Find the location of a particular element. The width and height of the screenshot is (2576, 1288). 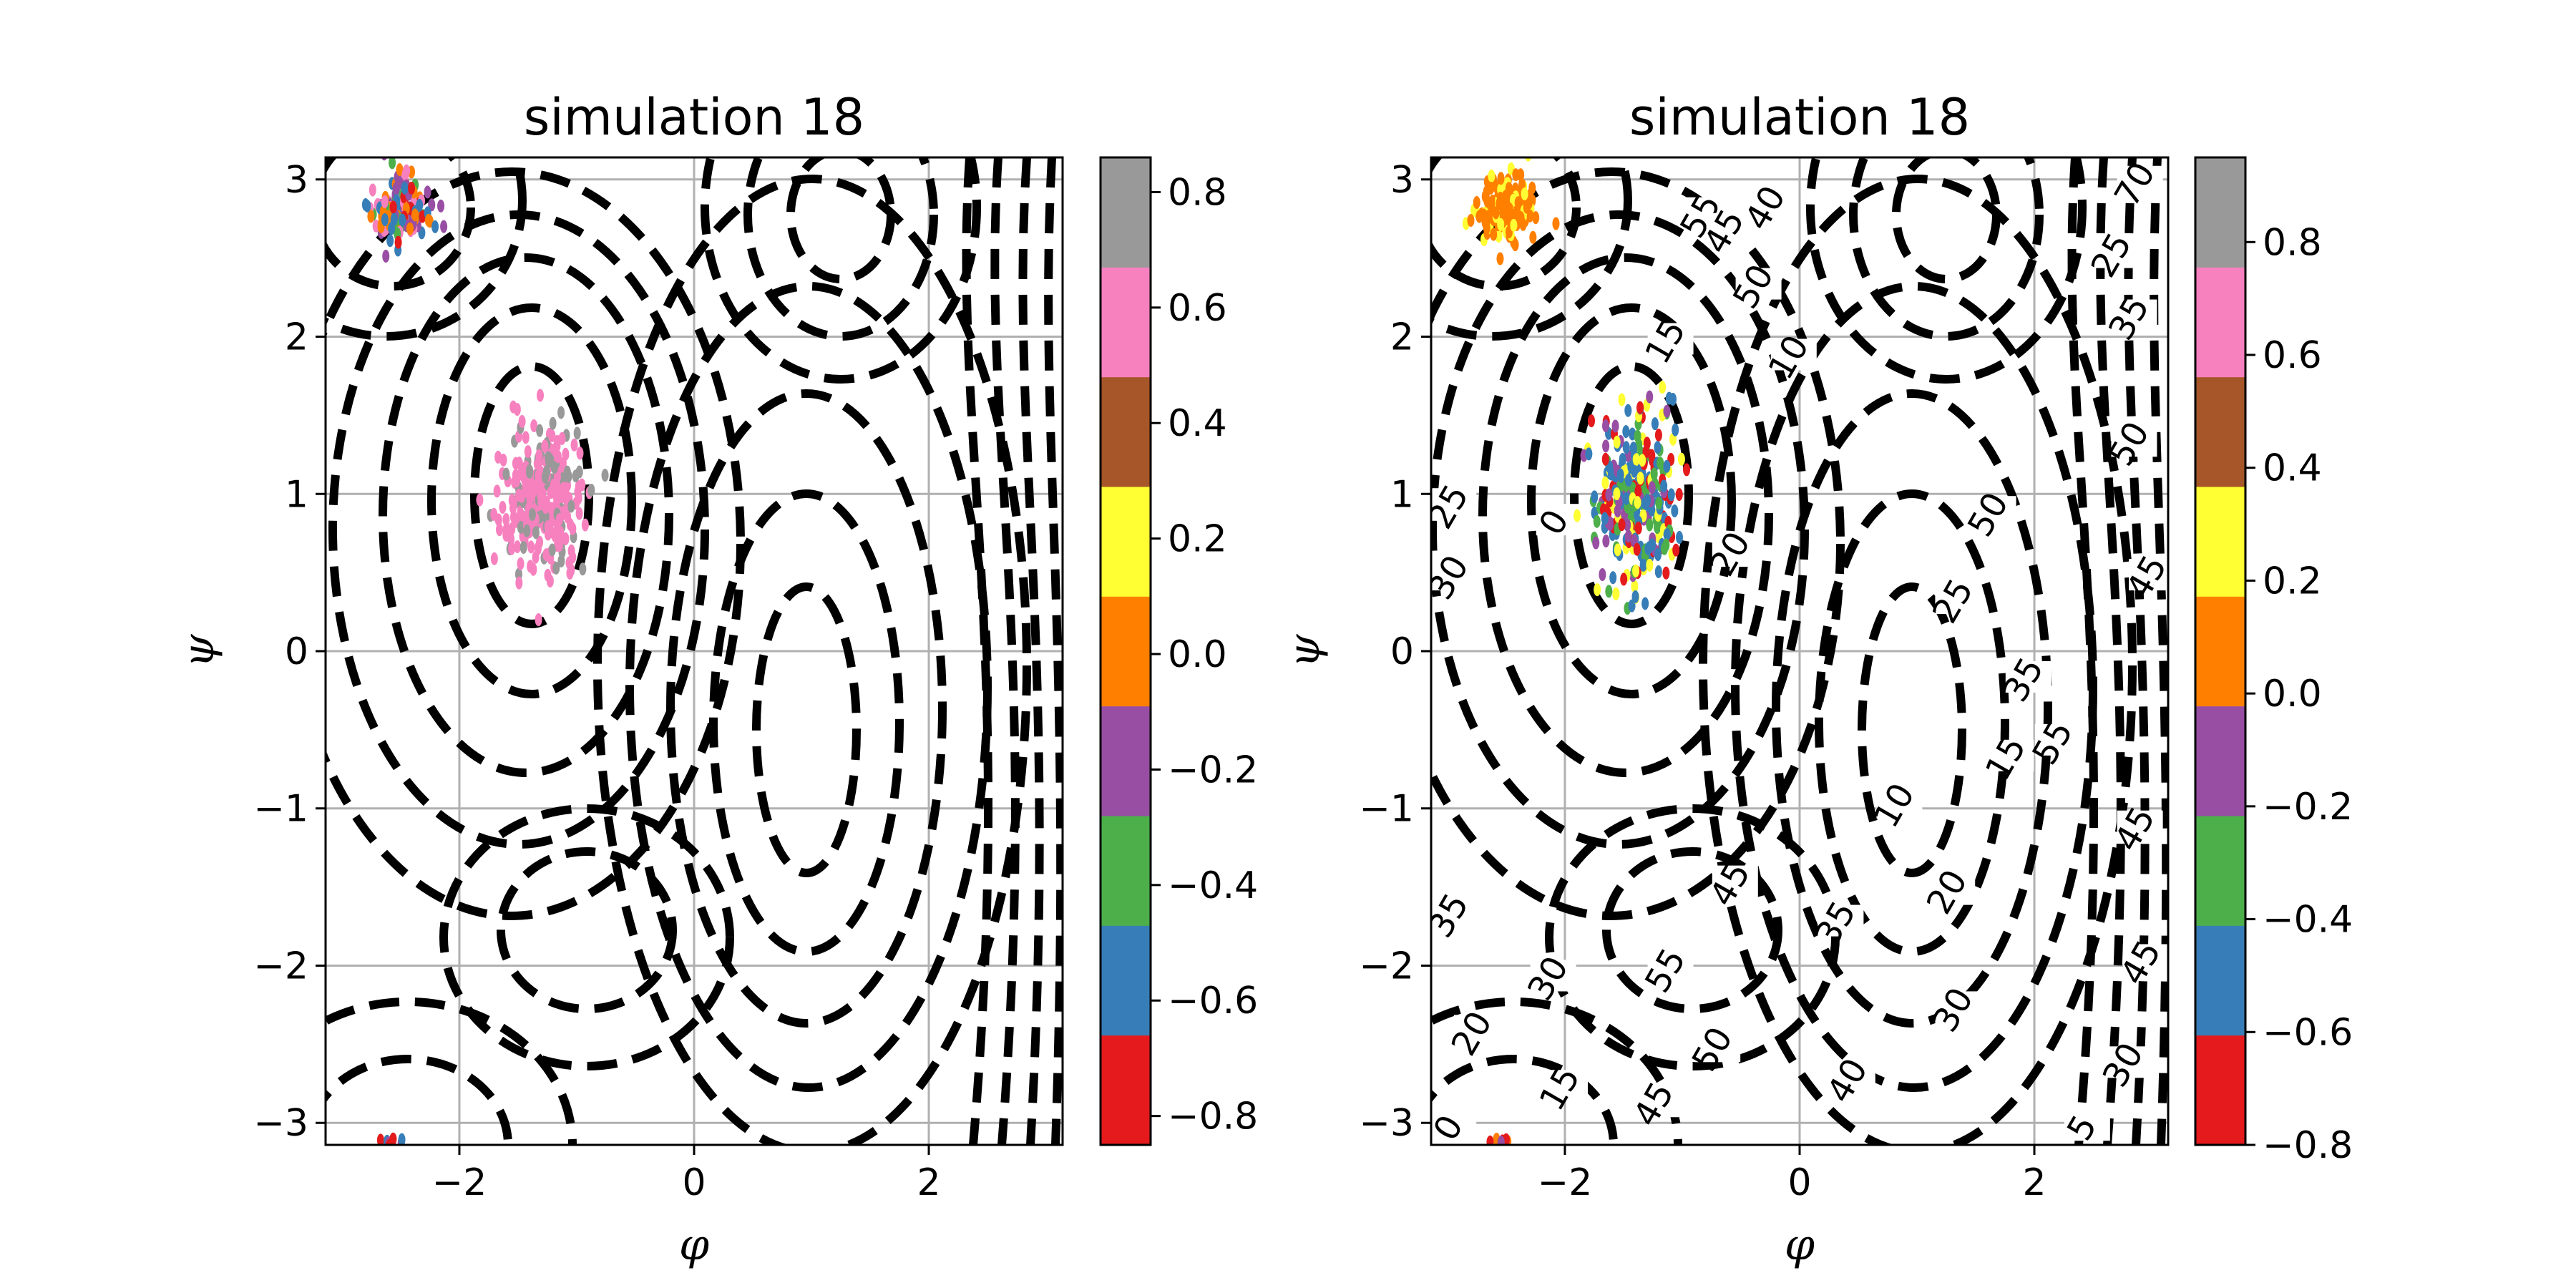

right-colorbar-tick-label-4: 0.0 is located at coordinates (2292, 694).